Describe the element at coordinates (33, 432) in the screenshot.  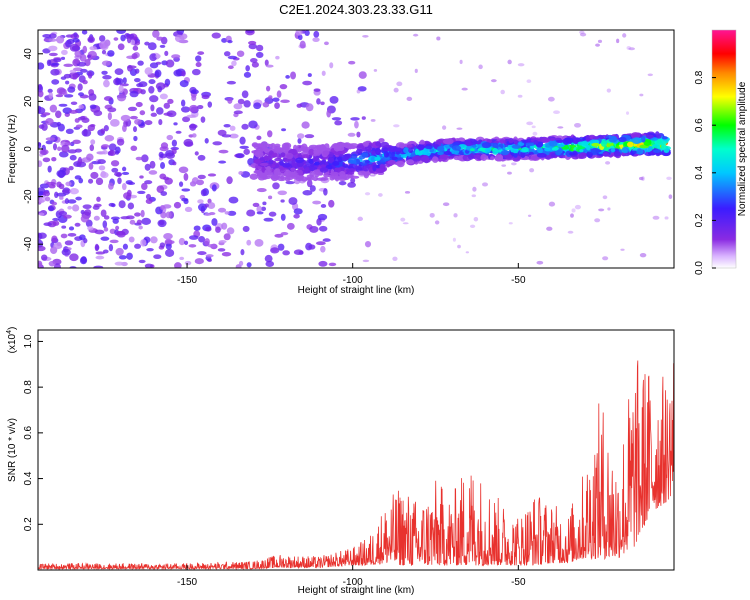
I see `snr-y-ticks: 0.2 0.4 0.6 0.8 1.0` at that location.